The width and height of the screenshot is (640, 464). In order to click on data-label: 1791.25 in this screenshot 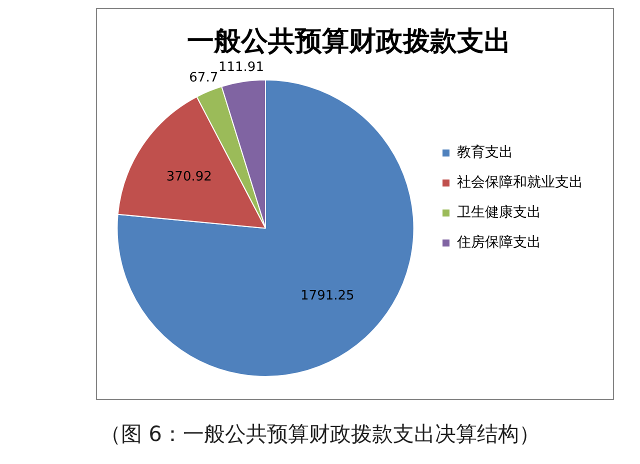, I will do `click(327, 296)`.